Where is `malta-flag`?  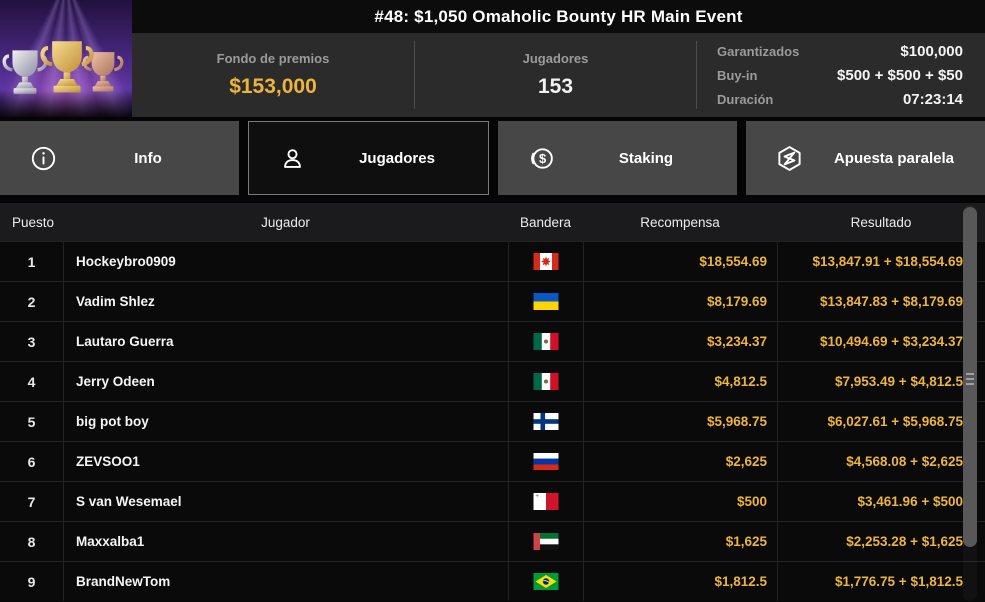
malta-flag is located at coordinates (546, 501).